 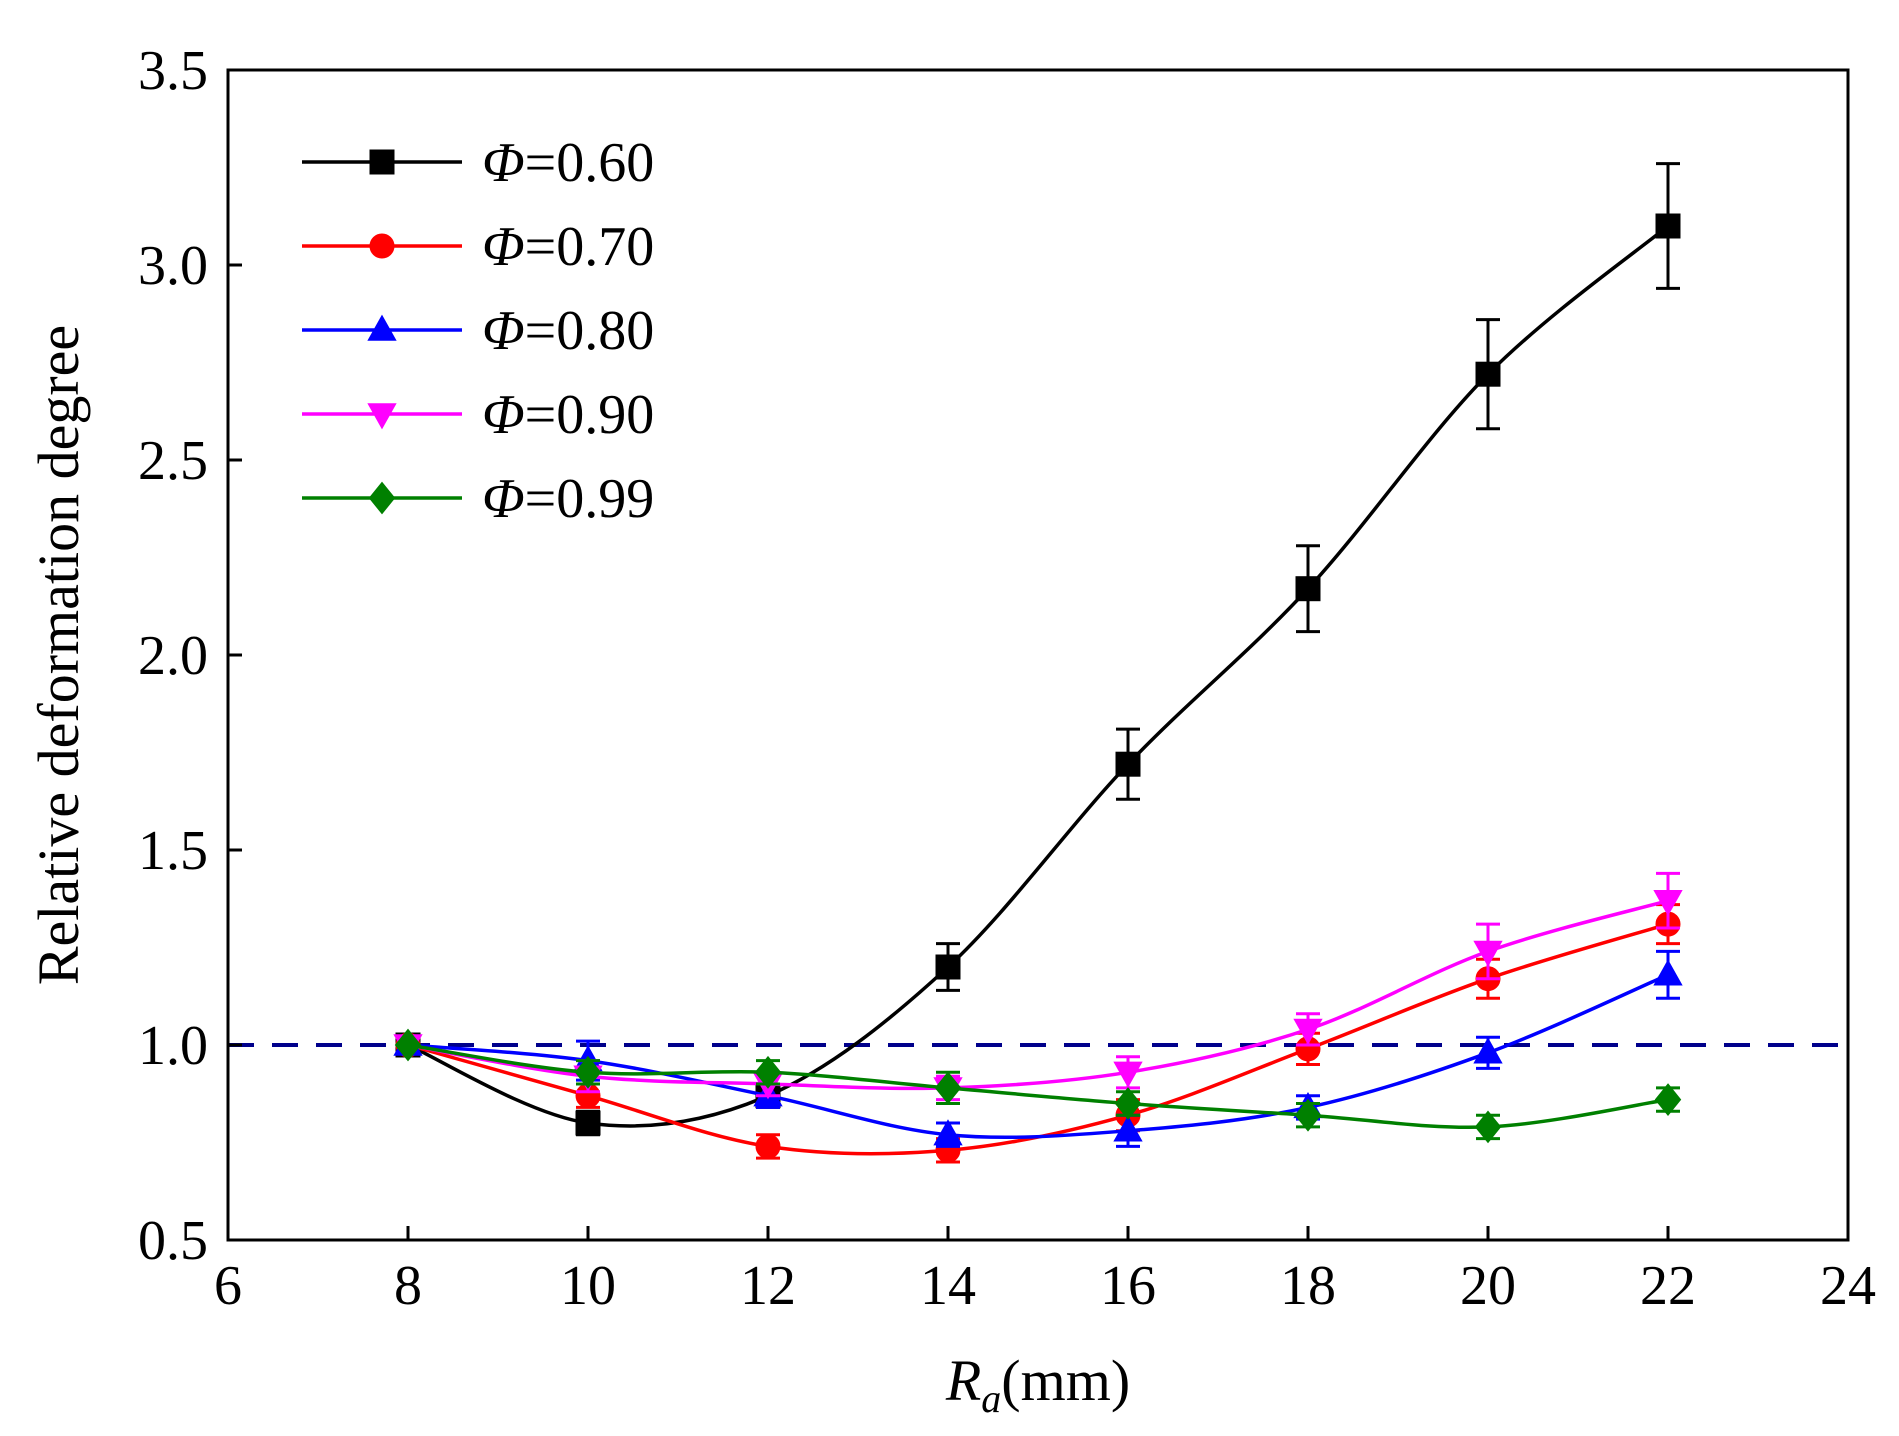 I want to click on legend-item-0: Φ=0.60, so click(x=478, y=163).